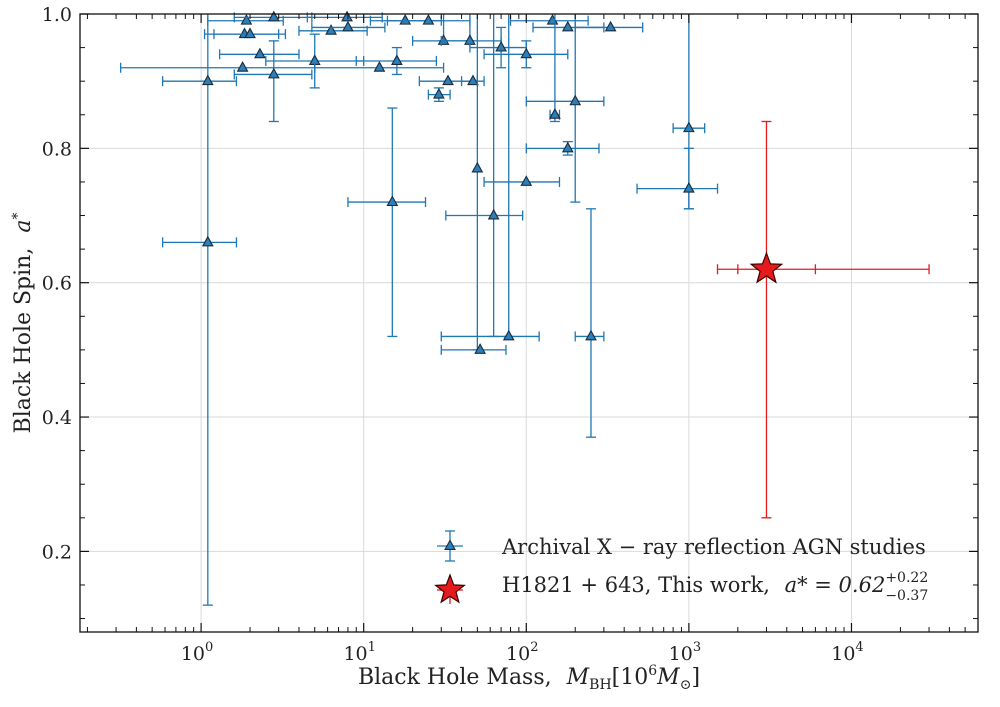  Describe the element at coordinates (57, 15) in the screenshot. I see `y-tick-label: 1.0` at that location.